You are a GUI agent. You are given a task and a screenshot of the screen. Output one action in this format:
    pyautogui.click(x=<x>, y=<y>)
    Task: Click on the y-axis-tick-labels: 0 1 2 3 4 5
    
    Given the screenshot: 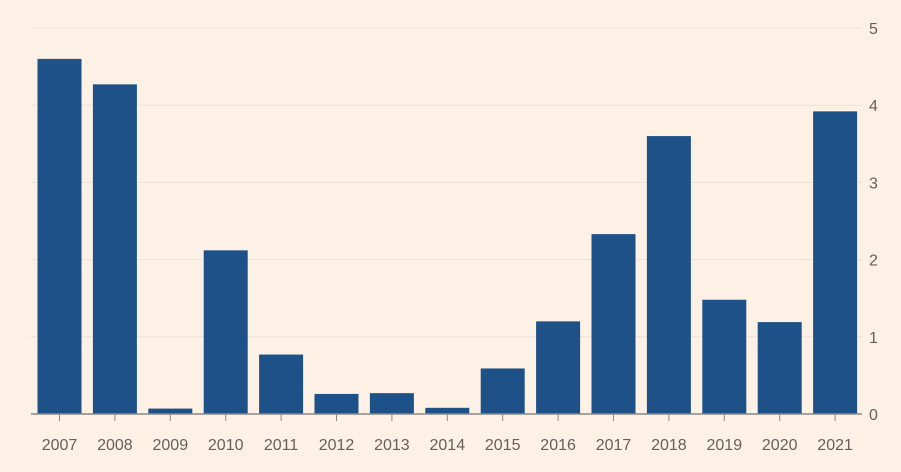 What is the action you would take?
    pyautogui.click(x=873, y=222)
    